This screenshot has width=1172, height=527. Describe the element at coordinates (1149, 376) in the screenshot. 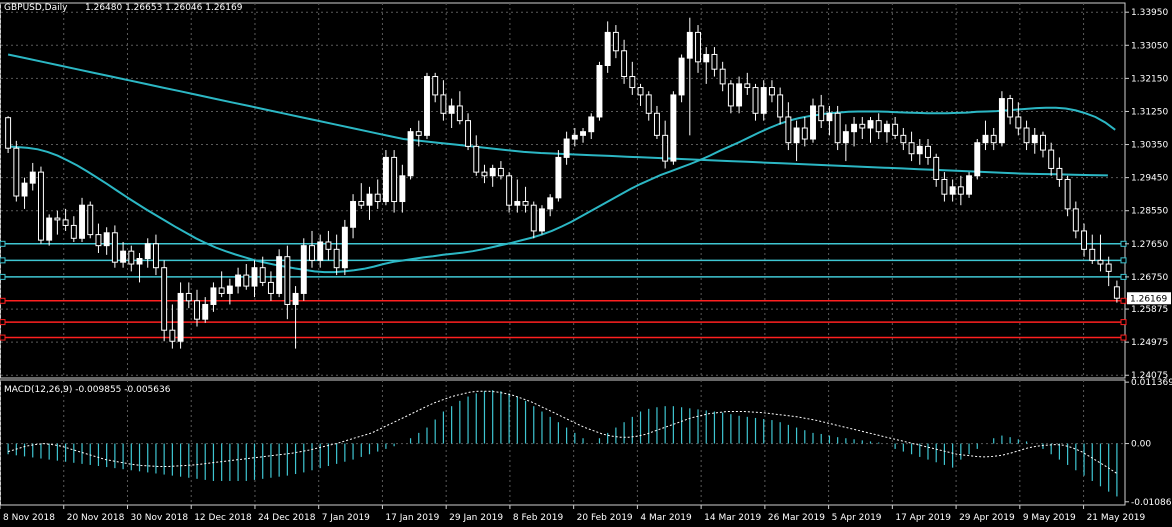

I see `price-tick-label: 1.24075` at that location.